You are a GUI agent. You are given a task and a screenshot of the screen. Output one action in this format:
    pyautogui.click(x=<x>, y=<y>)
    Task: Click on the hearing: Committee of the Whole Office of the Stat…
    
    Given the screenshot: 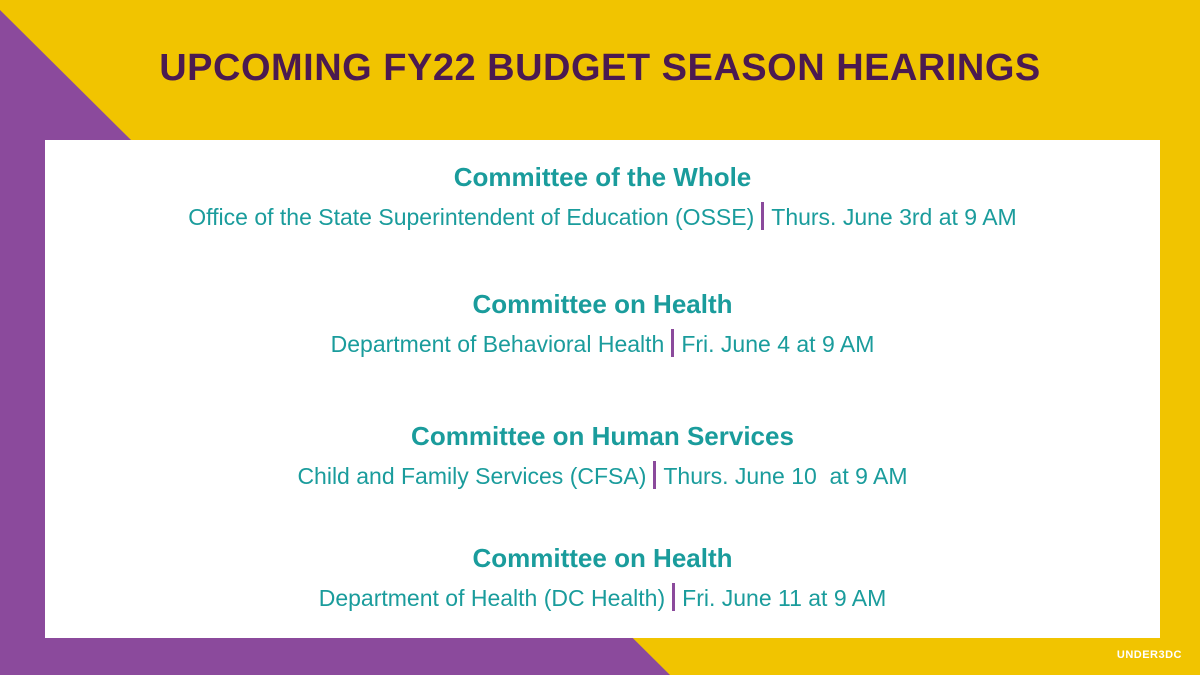 What is the action you would take?
    pyautogui.click(x=602, y=197)
    